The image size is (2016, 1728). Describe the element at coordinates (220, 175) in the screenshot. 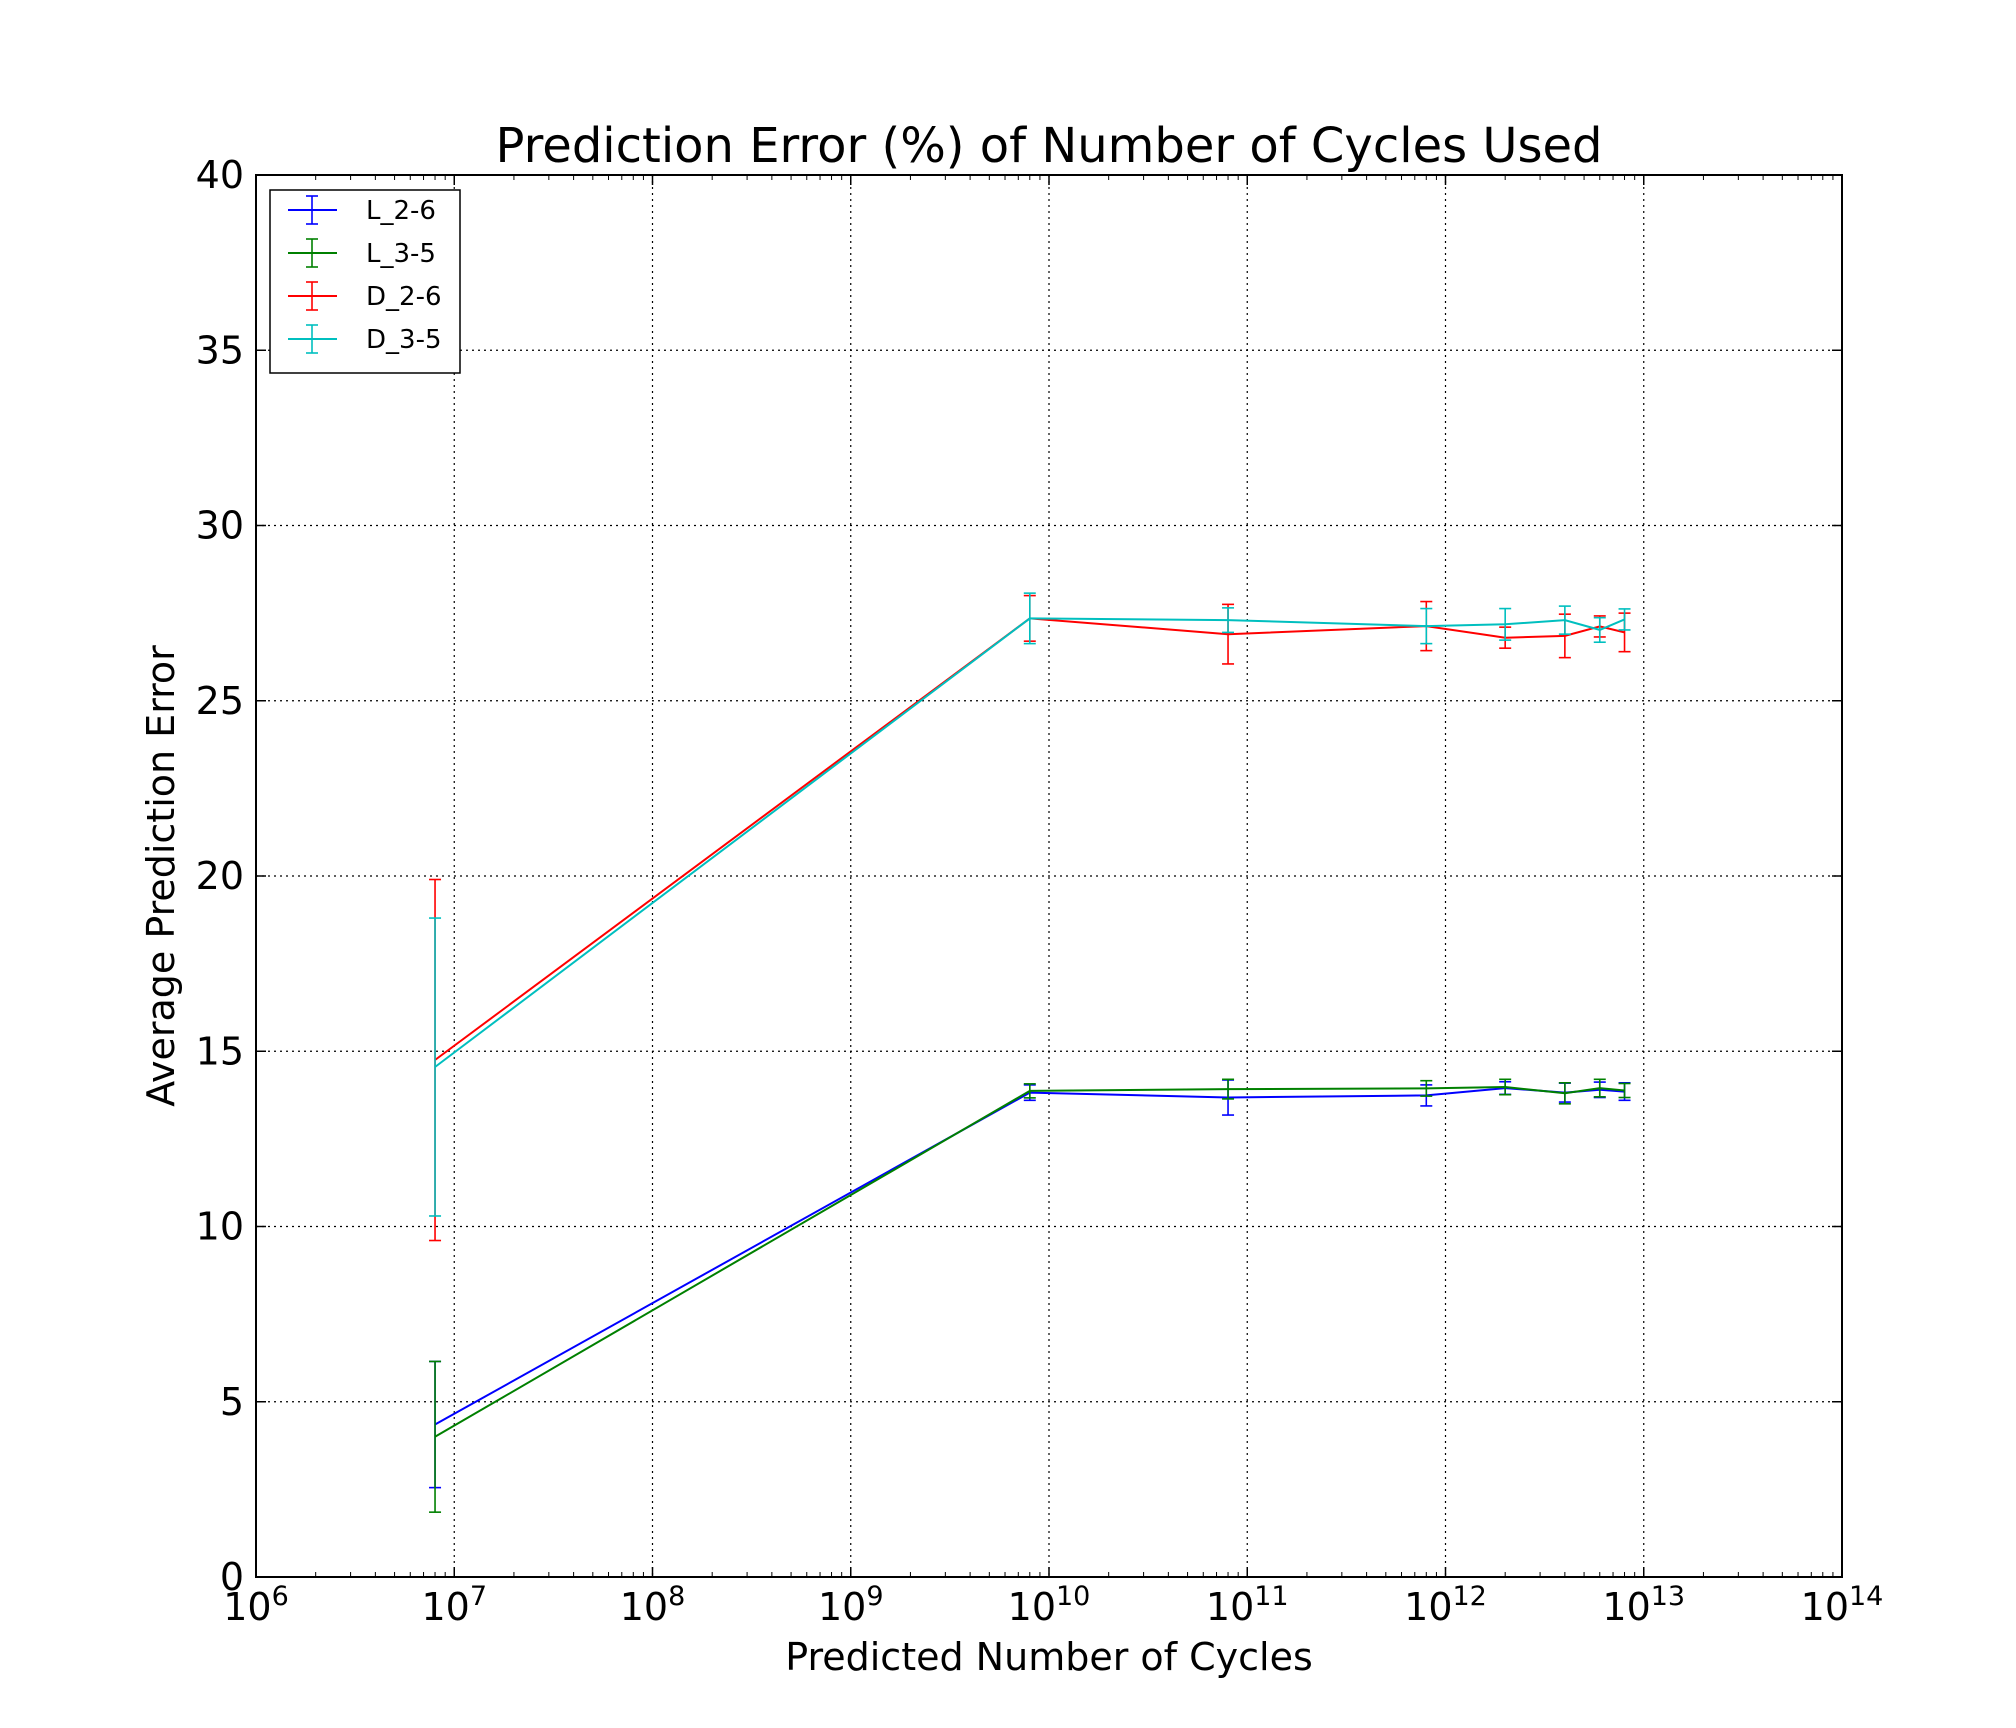

I see `y-tick-label: 40` at that location.